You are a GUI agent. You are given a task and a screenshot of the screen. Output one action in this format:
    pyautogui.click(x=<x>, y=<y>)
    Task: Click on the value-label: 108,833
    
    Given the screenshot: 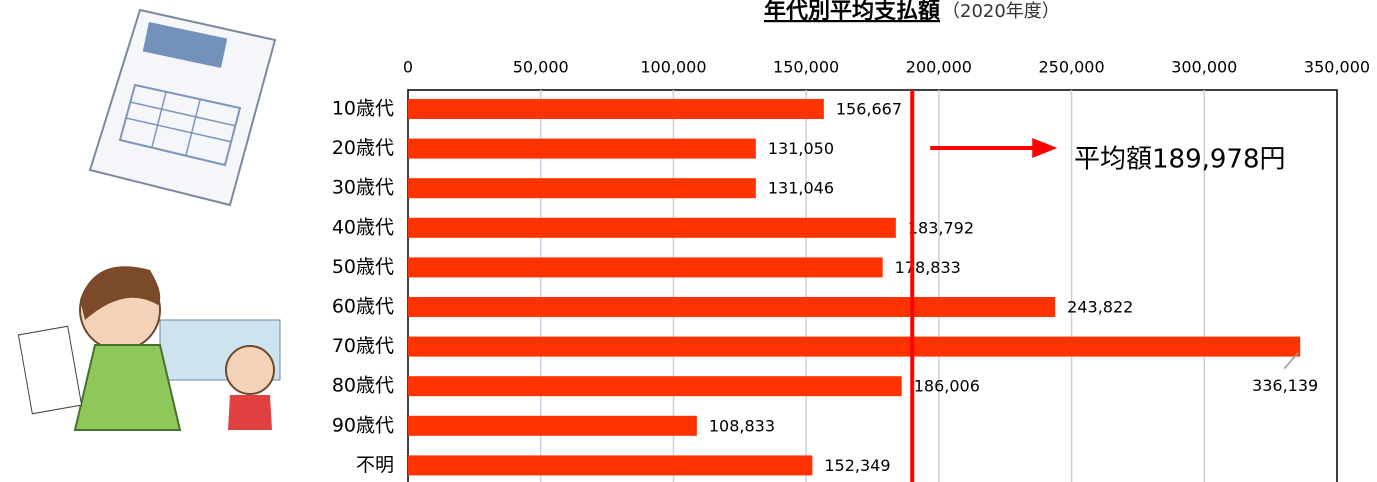 What is the action you would take?
    pyautogui.click(x=742, y=425)
    